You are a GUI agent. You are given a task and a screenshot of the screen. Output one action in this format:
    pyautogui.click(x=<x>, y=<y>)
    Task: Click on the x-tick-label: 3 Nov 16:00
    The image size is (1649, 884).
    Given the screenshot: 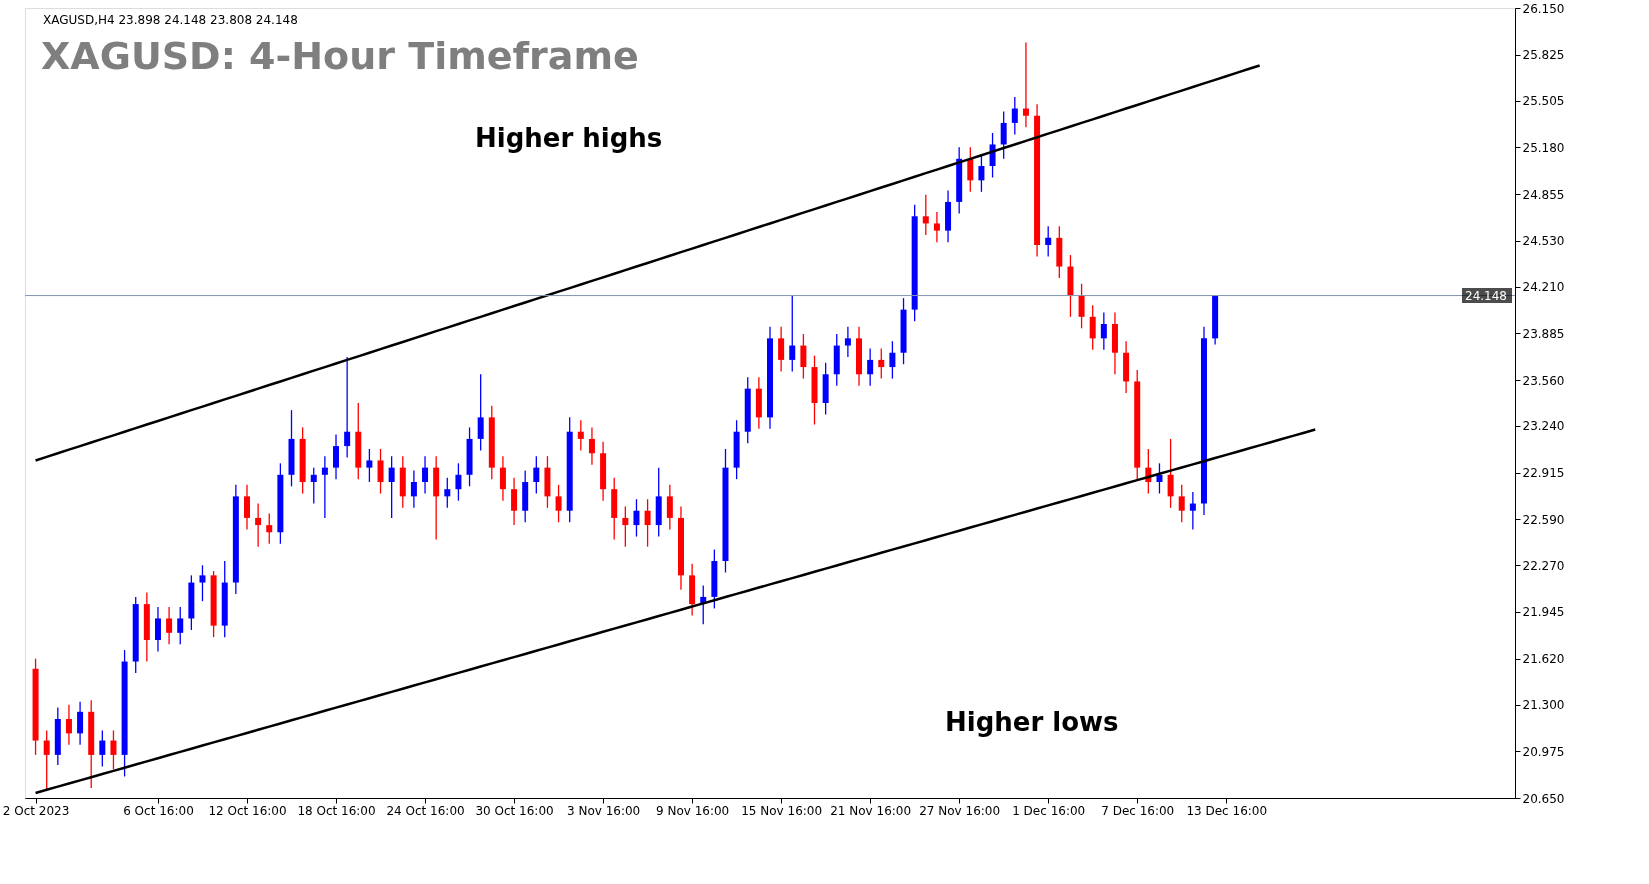 What is the action you would take?
    pyautogui.click(x=603, y=810)
    